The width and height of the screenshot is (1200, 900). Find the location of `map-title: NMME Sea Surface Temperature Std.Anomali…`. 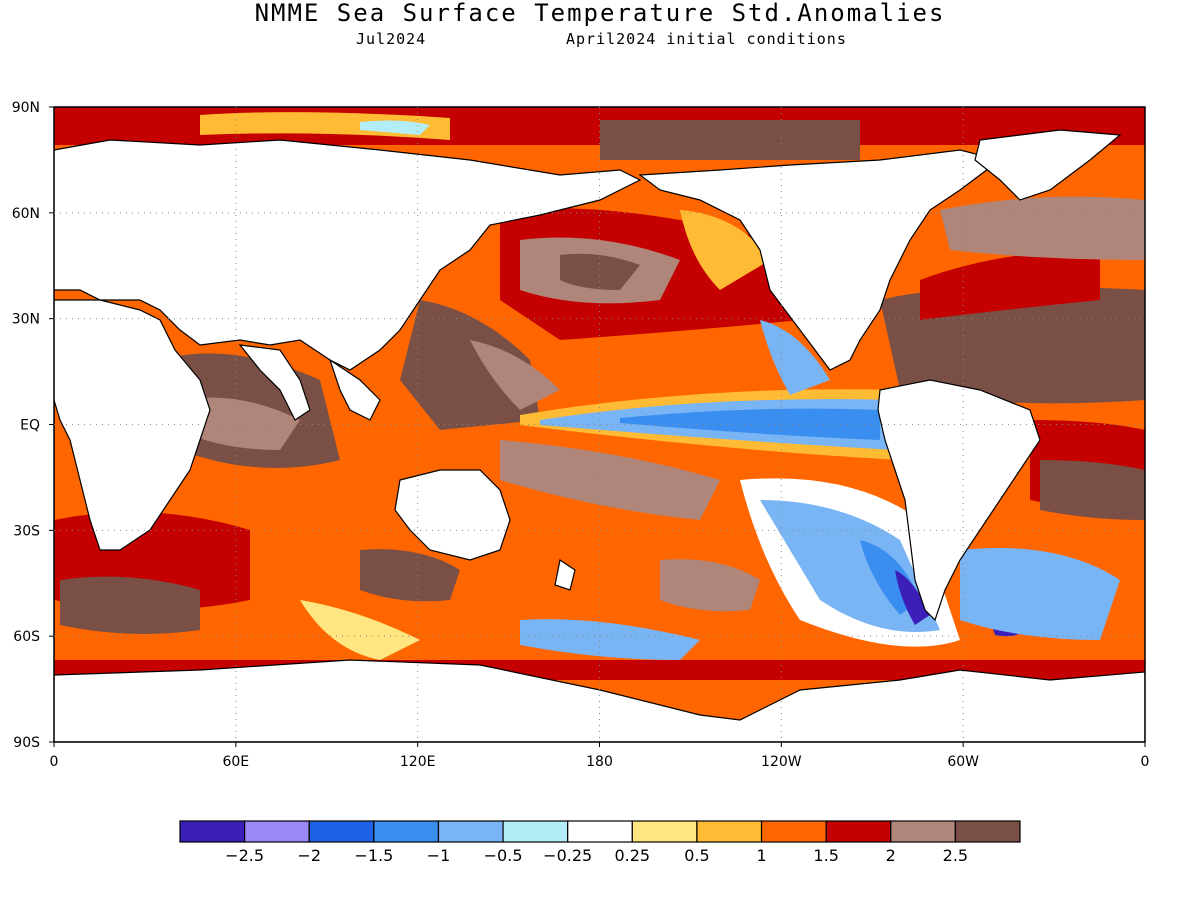

map-title: NMME Sea Surface Temperature Std.Anomali… is located at coordinates (600, 13).